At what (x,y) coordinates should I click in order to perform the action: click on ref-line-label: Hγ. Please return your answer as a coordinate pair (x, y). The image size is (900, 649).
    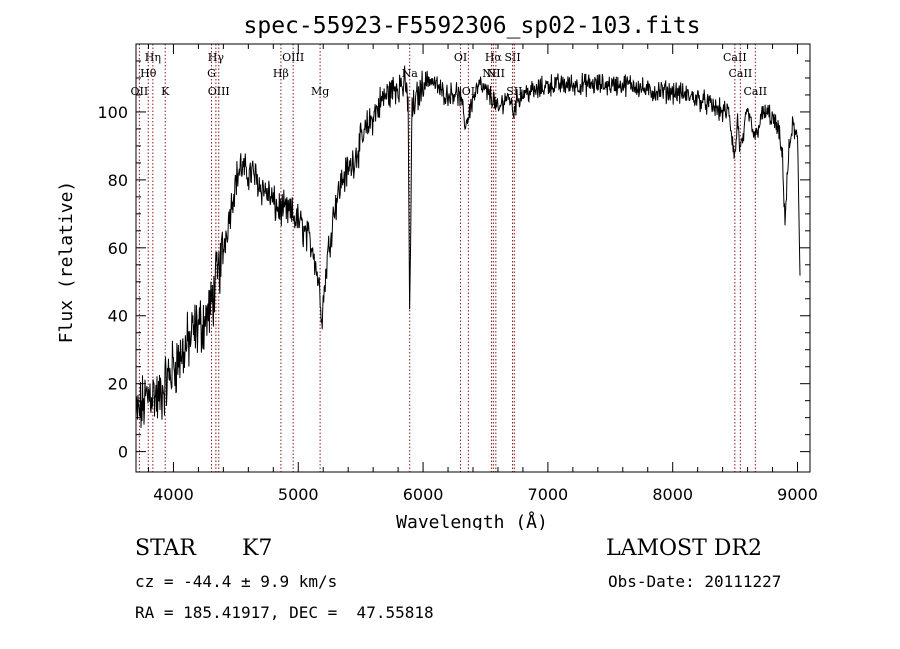
    Looking at the image, I should click on (216, 57).